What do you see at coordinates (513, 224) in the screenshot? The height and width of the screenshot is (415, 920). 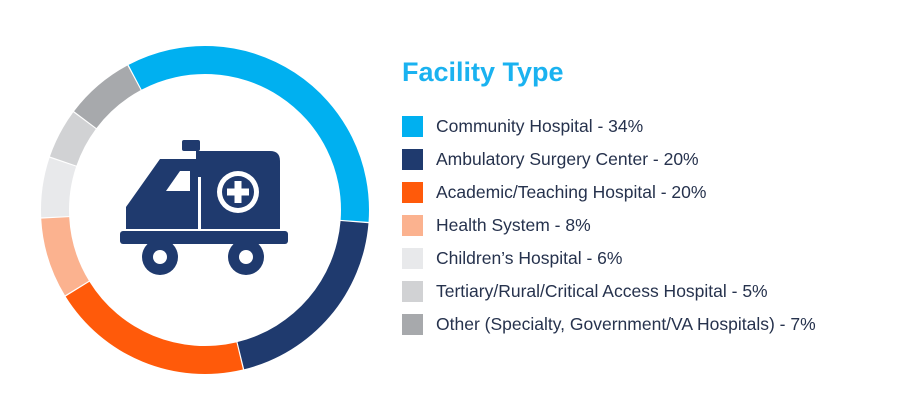 I see `legend-label: Health System - 8%` at bounding box center [513, 224].